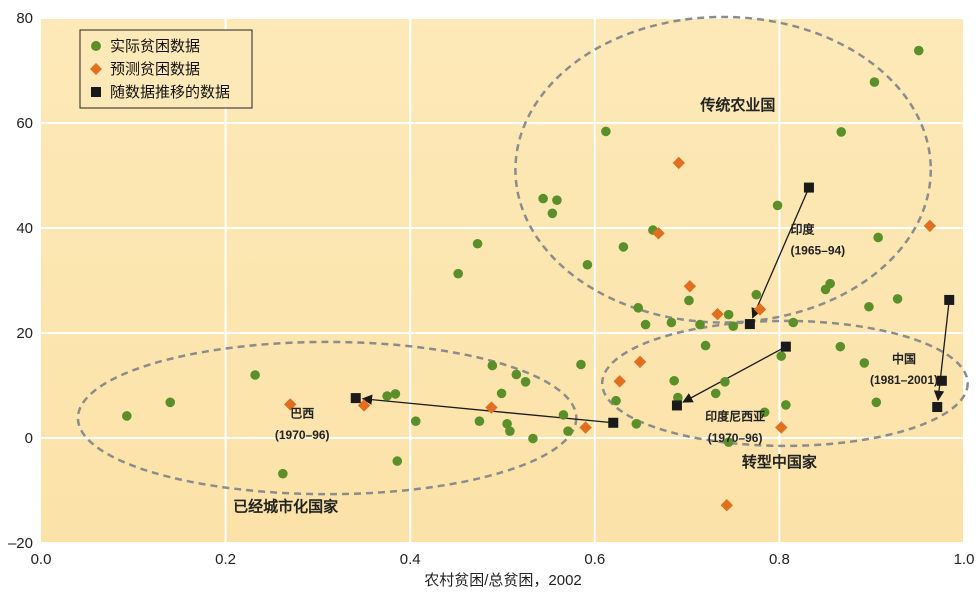 This screenshot has width=977, height=595. What do you see at coordinates (24, 228) in the screenshot?
I see `y-tick-label: 40` at bounding box center [24, 228].